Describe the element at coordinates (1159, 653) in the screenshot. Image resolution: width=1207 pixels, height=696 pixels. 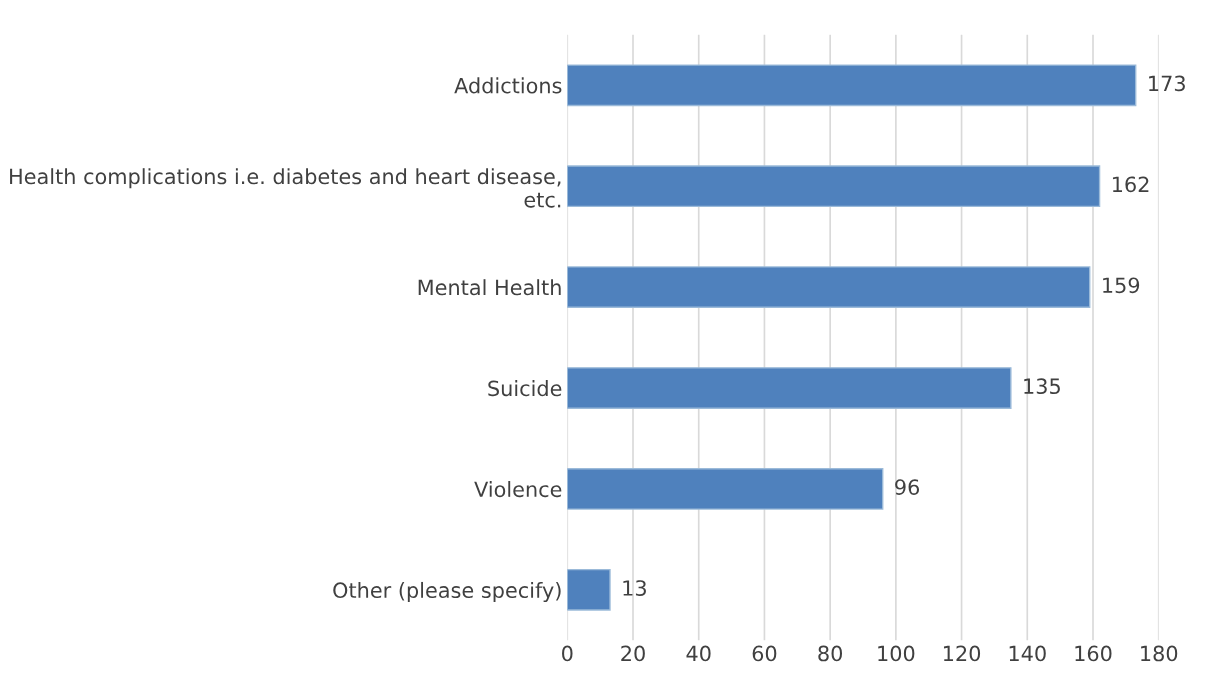
I see `x-tick-label: 180` at that location.